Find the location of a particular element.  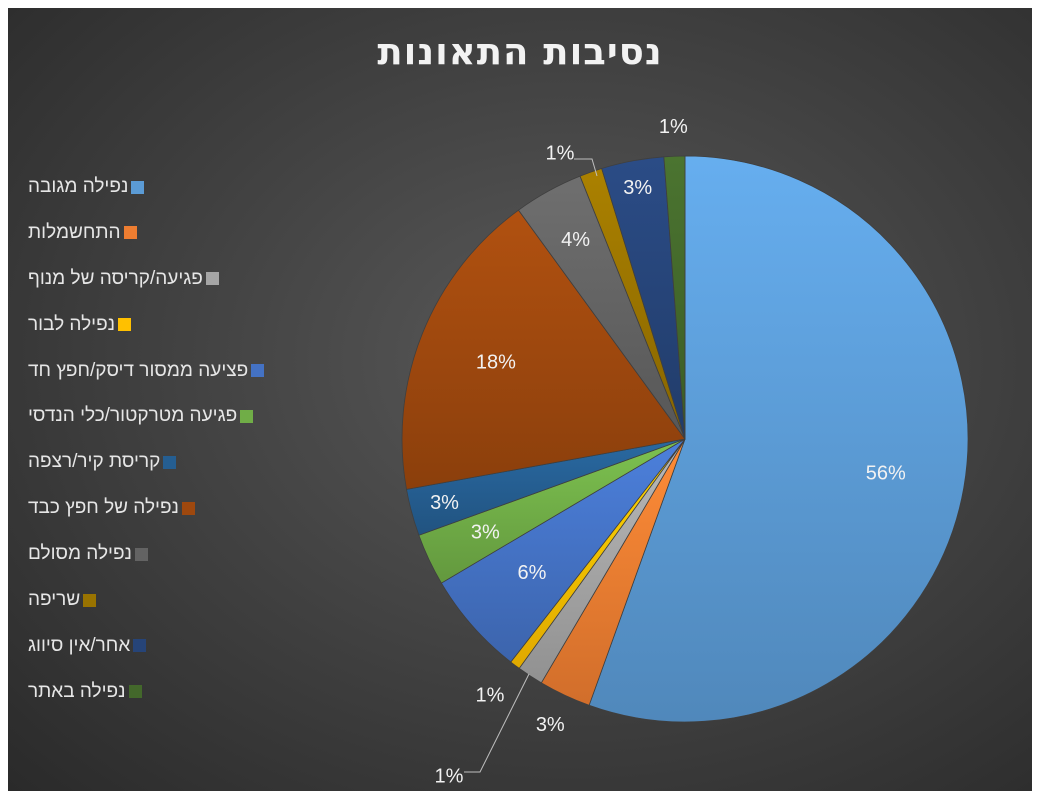

data-label: 6% is located at coordinates (531, 573).